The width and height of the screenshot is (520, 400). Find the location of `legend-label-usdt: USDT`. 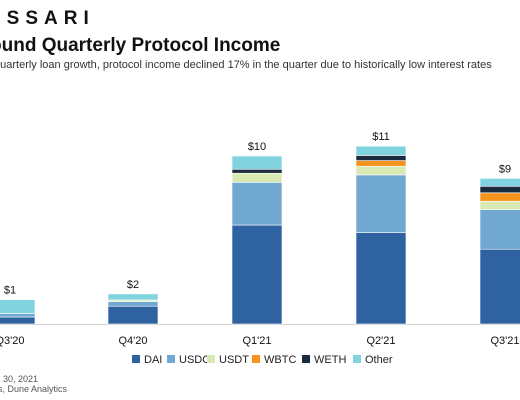

legend-label-usdt: USDT is located at coordinates (234, 360).